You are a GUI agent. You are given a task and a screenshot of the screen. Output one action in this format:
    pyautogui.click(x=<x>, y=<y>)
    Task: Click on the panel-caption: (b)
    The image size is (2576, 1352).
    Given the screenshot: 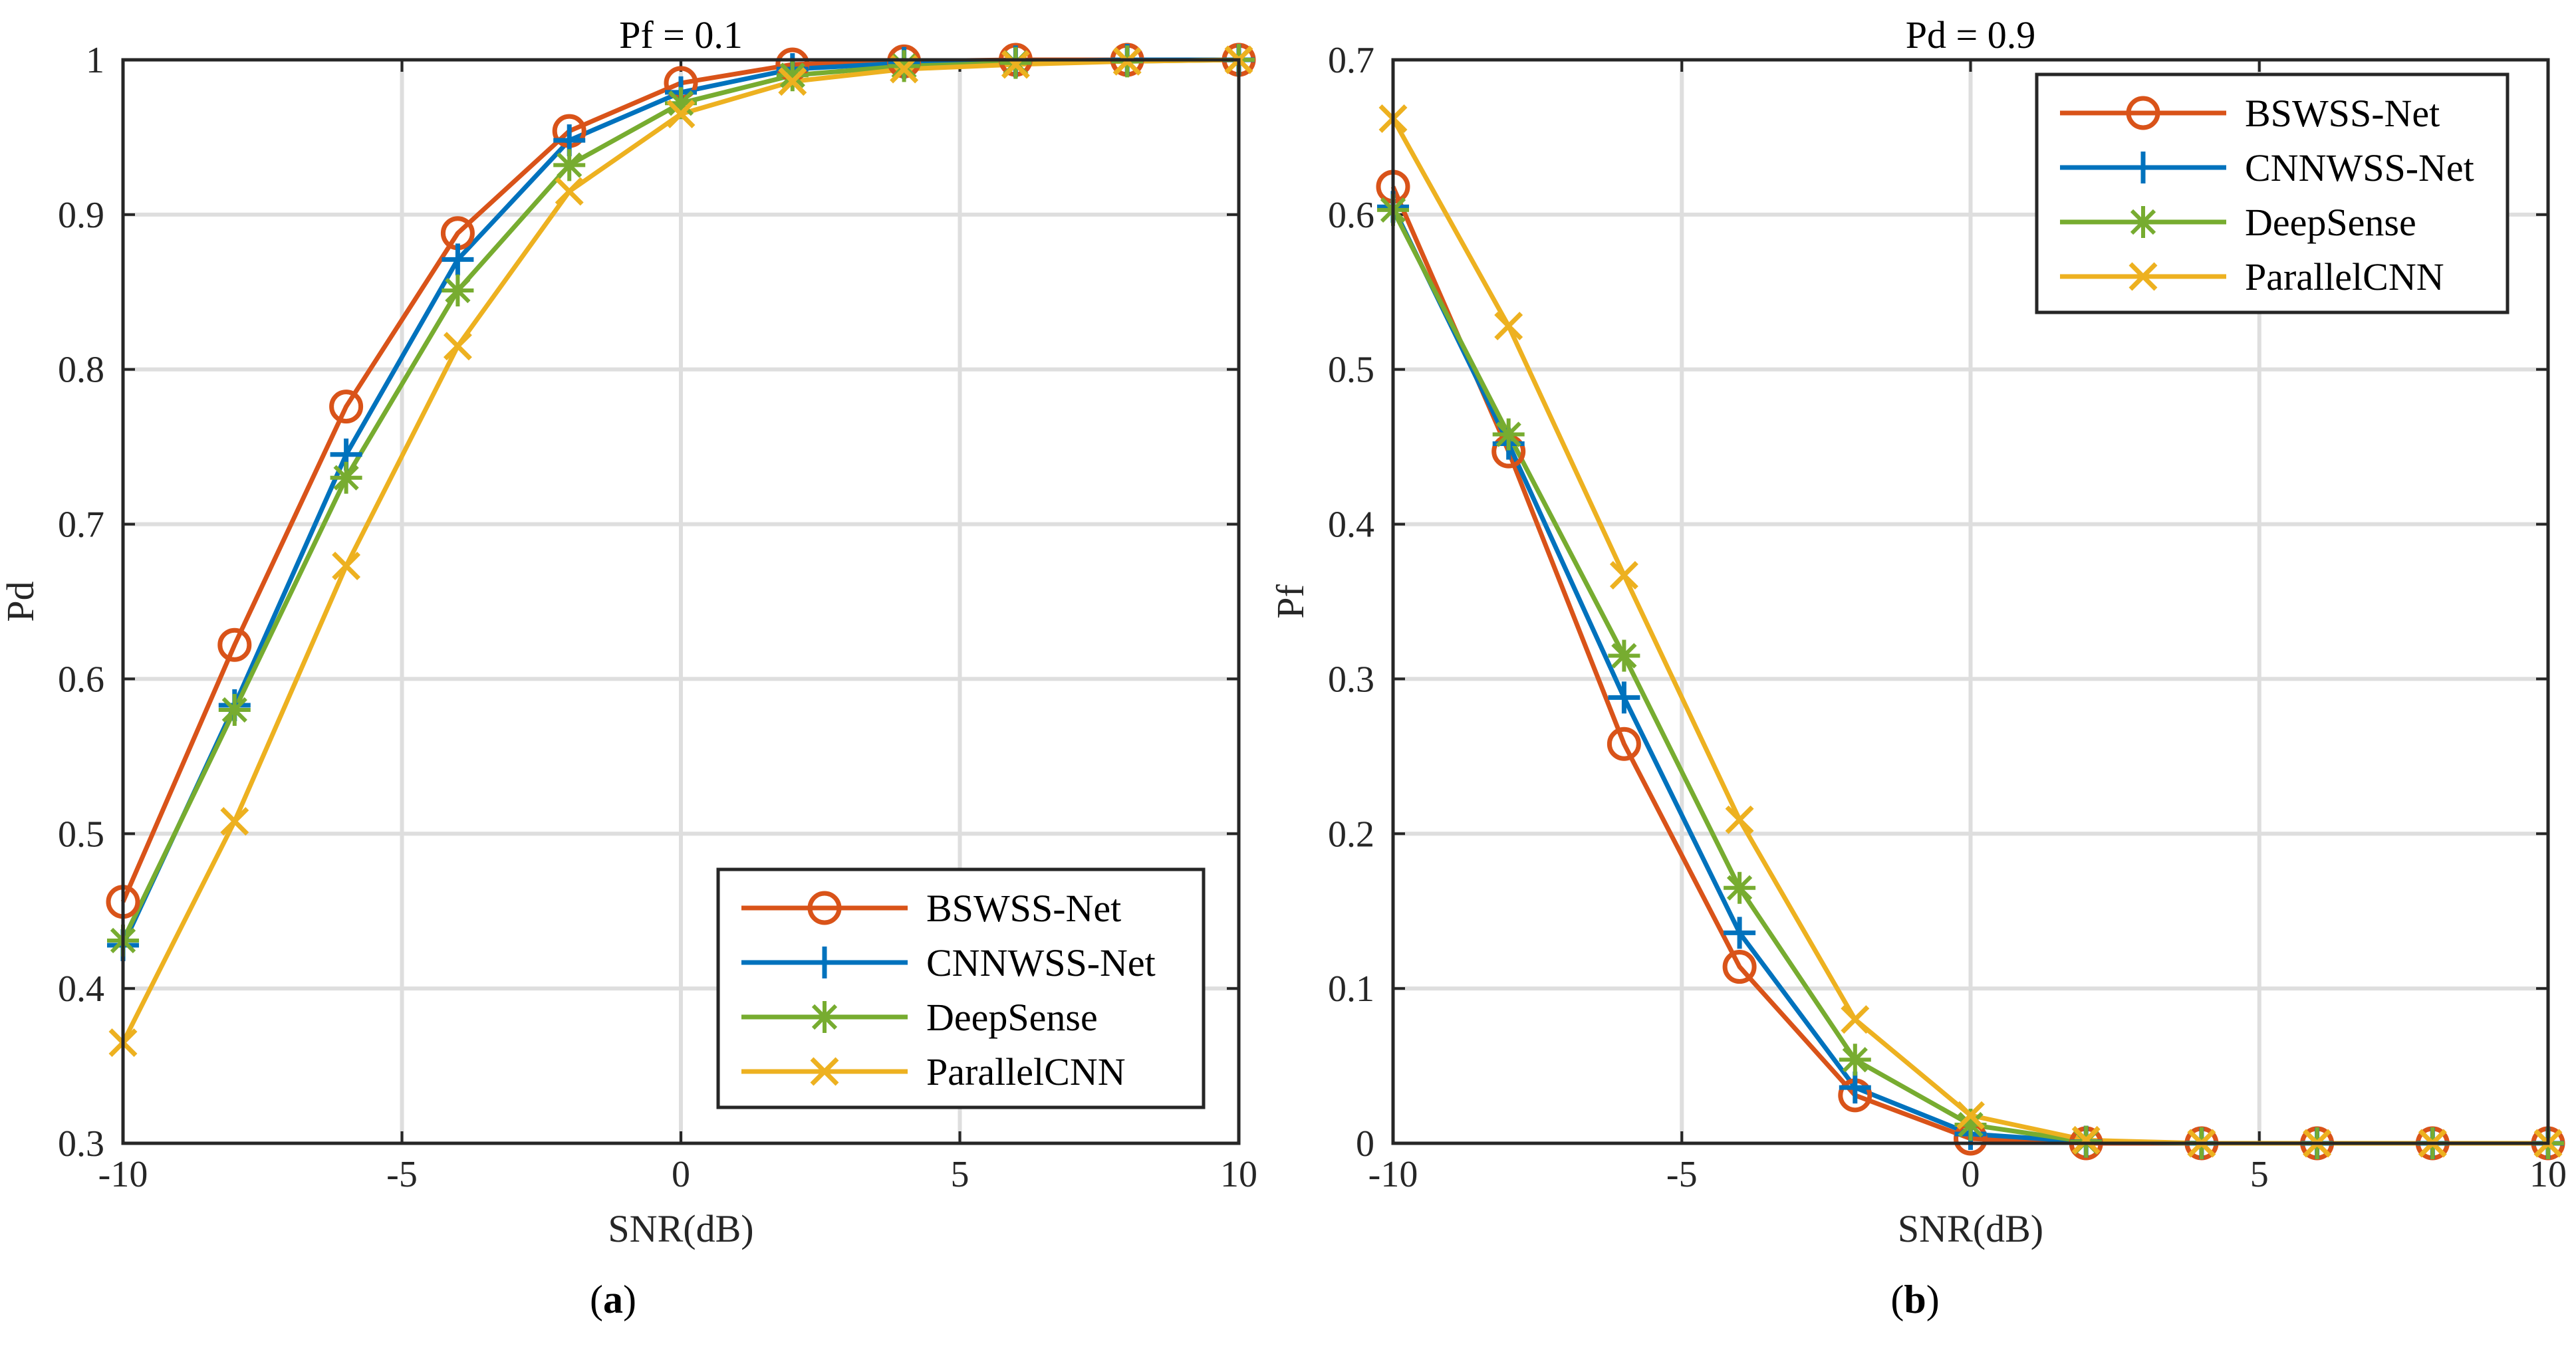 What is the action you would take?
    pyautogui.click(x=1914, y=1299)
    